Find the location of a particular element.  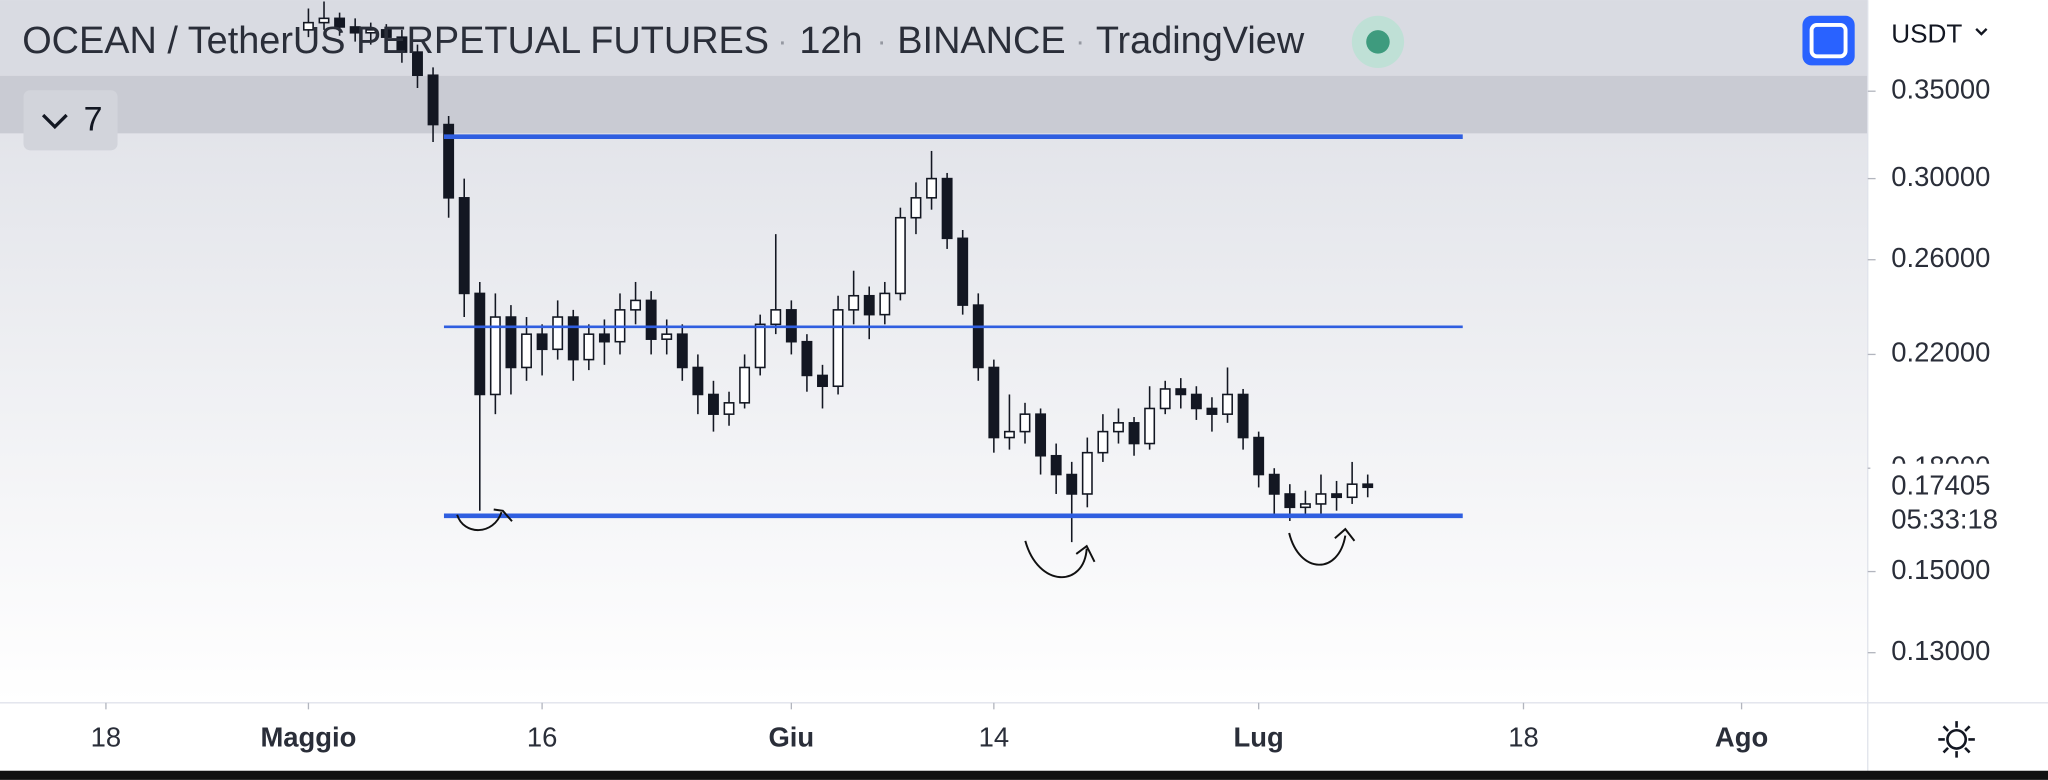

gear-rays is located at coordinates (1956, 739).